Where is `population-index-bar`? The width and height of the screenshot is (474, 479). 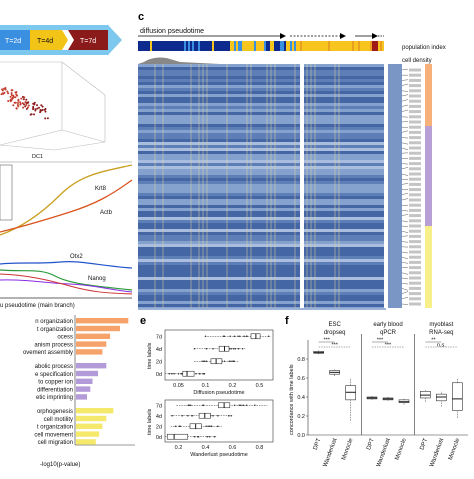 population-index-bar is located at coordinates (263, 46).